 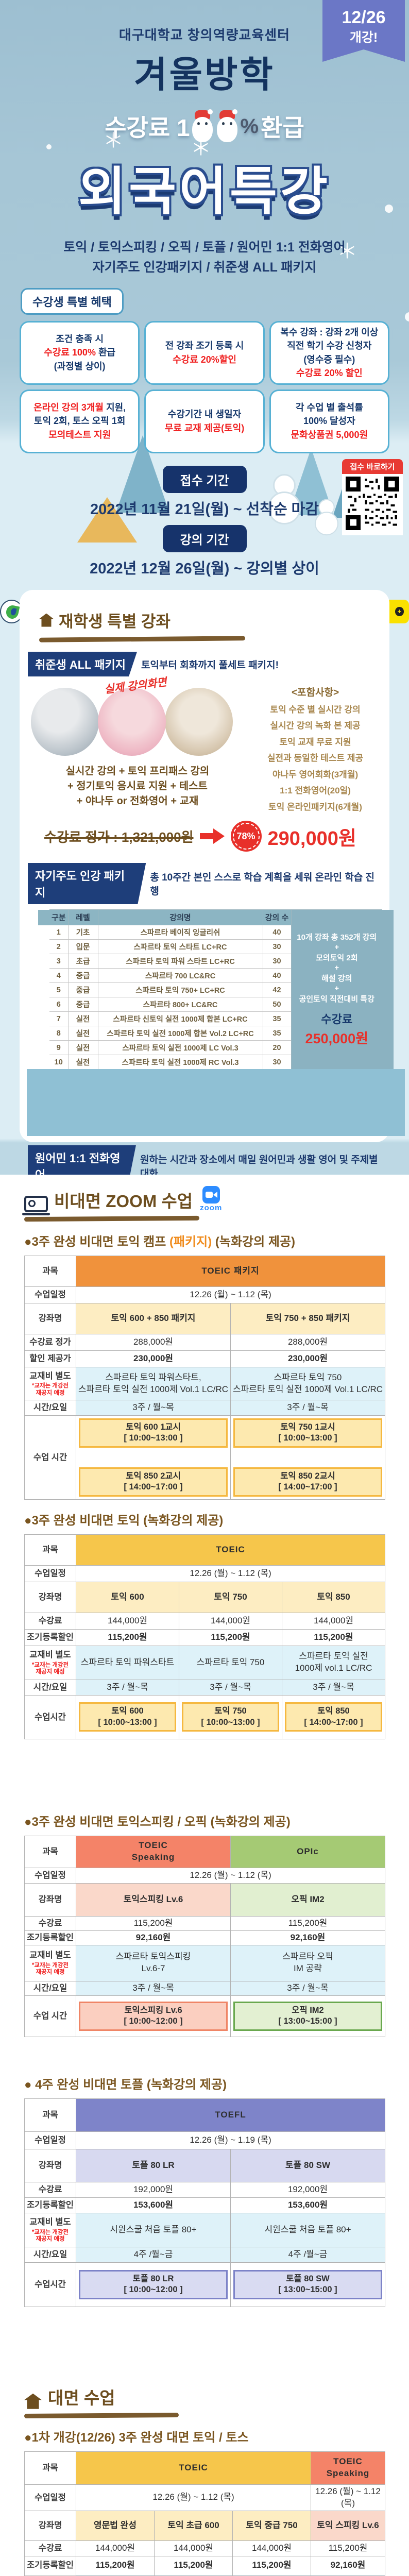 I want to click on row-label: 수강료, so click(x=50, y=2548).